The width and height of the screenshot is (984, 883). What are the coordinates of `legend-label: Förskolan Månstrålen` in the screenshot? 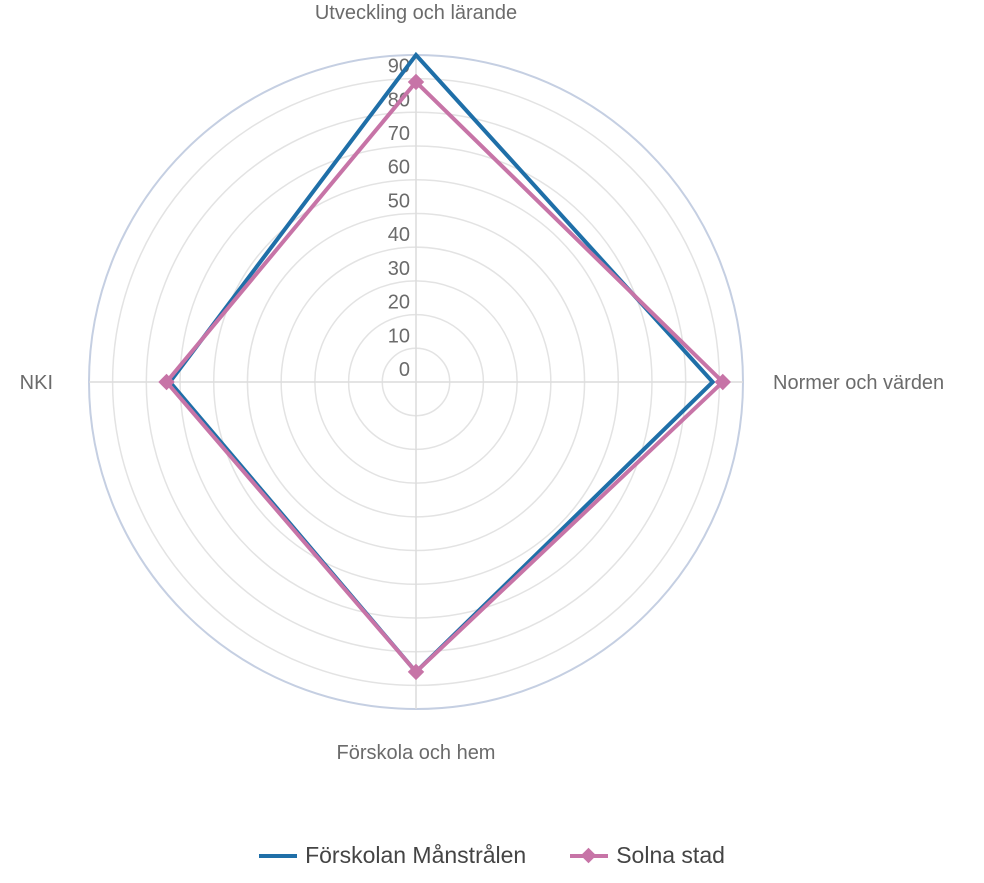 It's located at (416, 855).